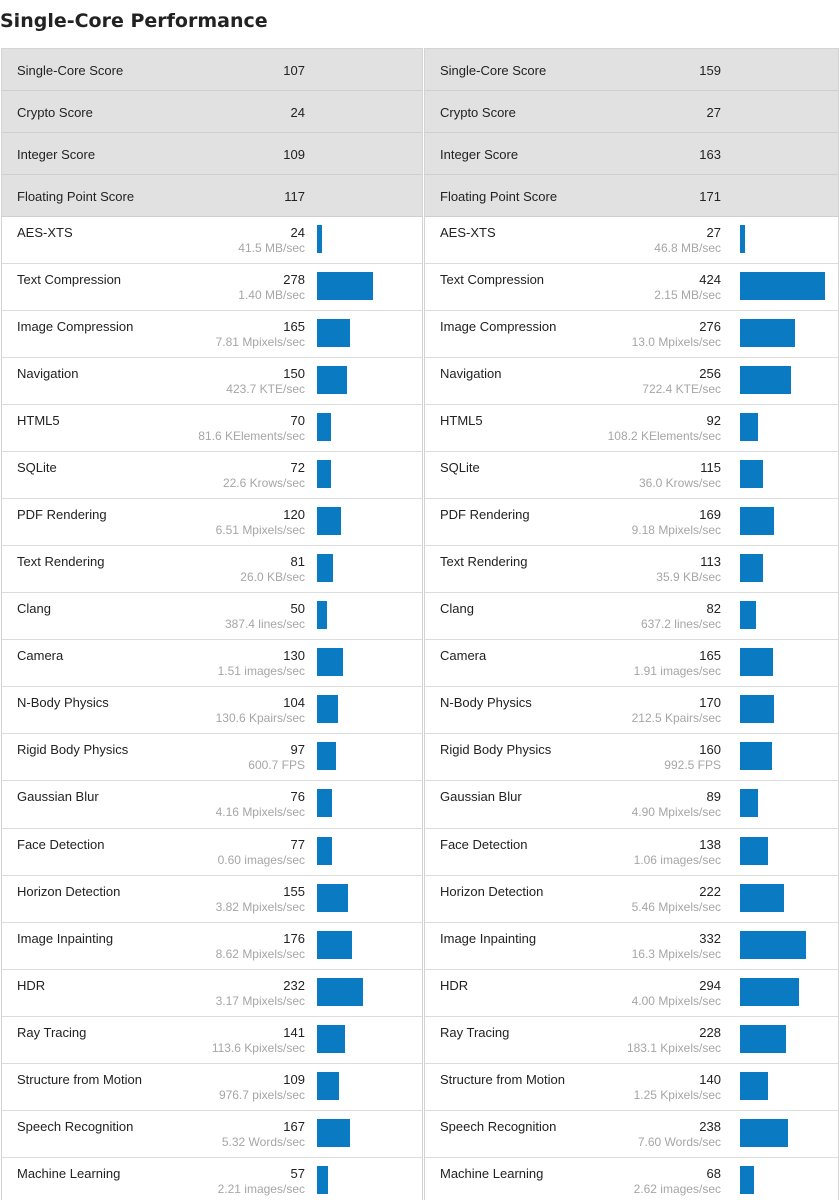  What do you see at coordinates (260, 1001) in the screenshot?
I see `benchmark-rate: 3.17 Mpixels/sec` at bounding box center [260, 1001].